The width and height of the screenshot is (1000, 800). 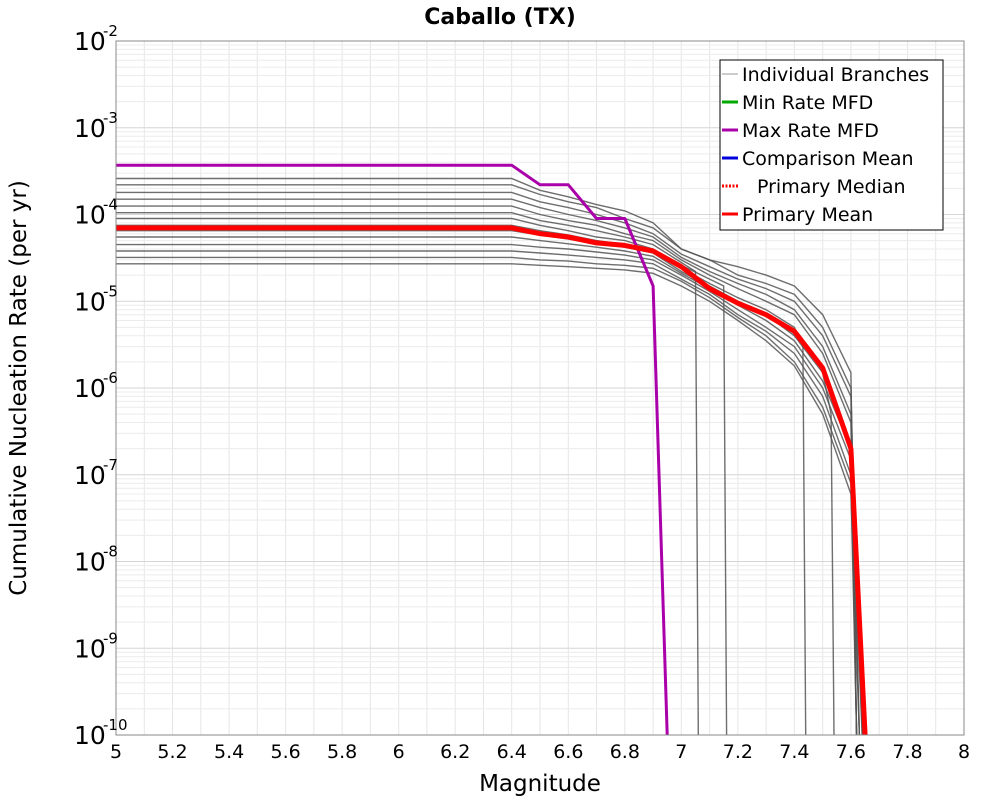 What do you see at coordinates (110, 31) in the screenshot?
I see `y-tick-exponent: -2` at bounding box center [110, 31].